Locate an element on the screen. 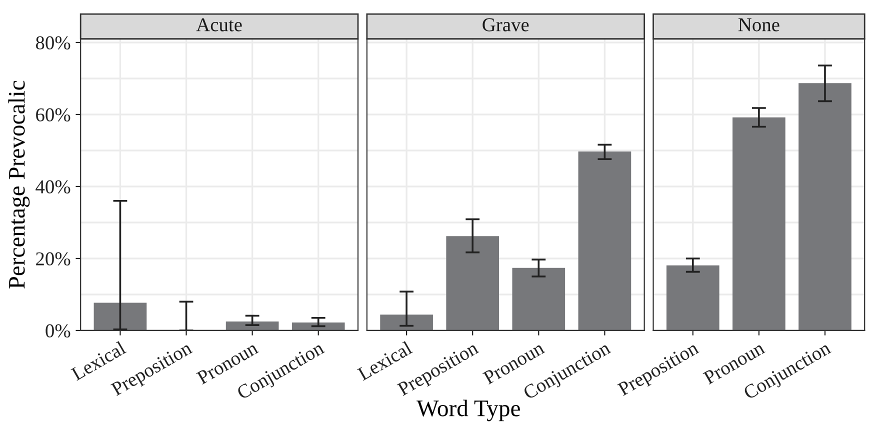  y-tick-label: 20% is located at coordinates (53, 259).